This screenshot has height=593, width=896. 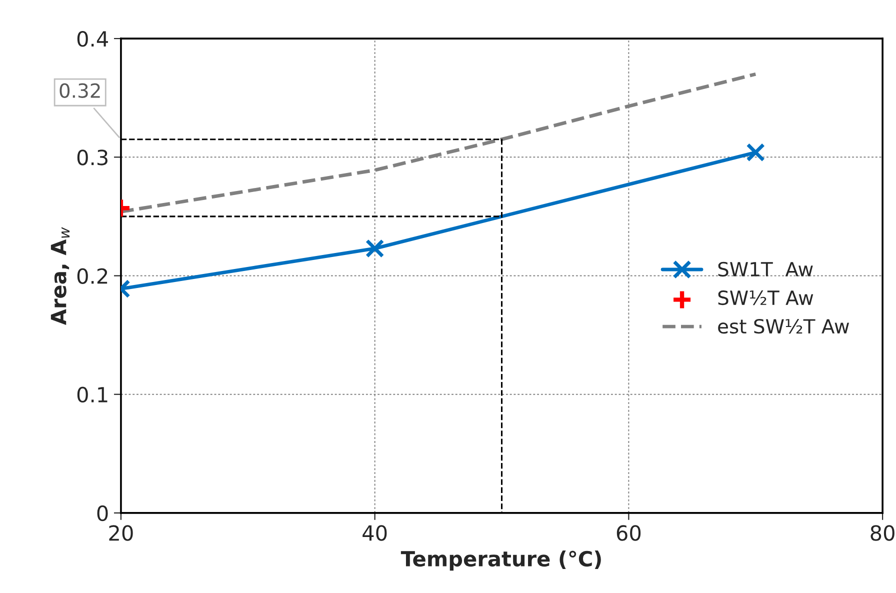 I want to click on x-tick-label: 60, so click(x=628, y=533).